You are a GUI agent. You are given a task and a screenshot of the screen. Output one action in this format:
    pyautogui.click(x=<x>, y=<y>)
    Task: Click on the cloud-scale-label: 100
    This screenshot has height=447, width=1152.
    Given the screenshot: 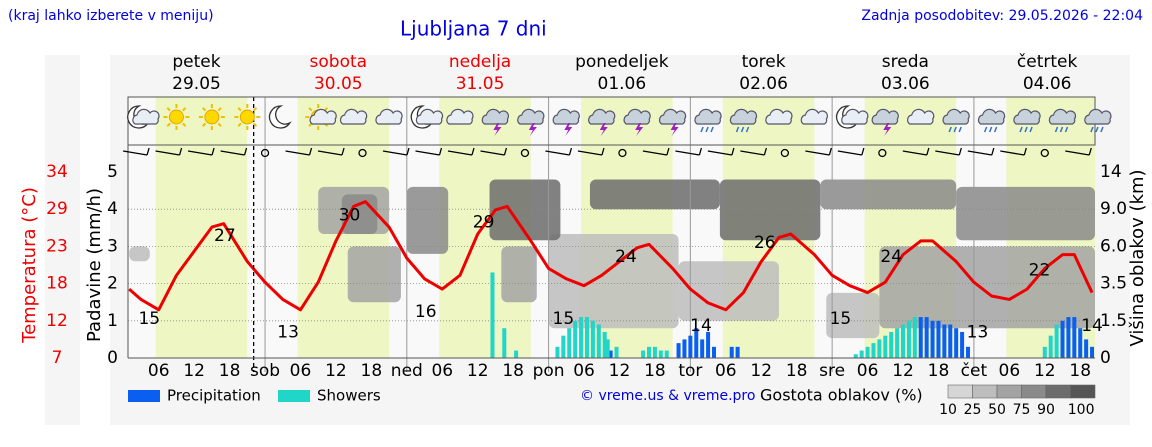 What is the action you would take?
    pyautogui.click(x=1081, y=410)
    